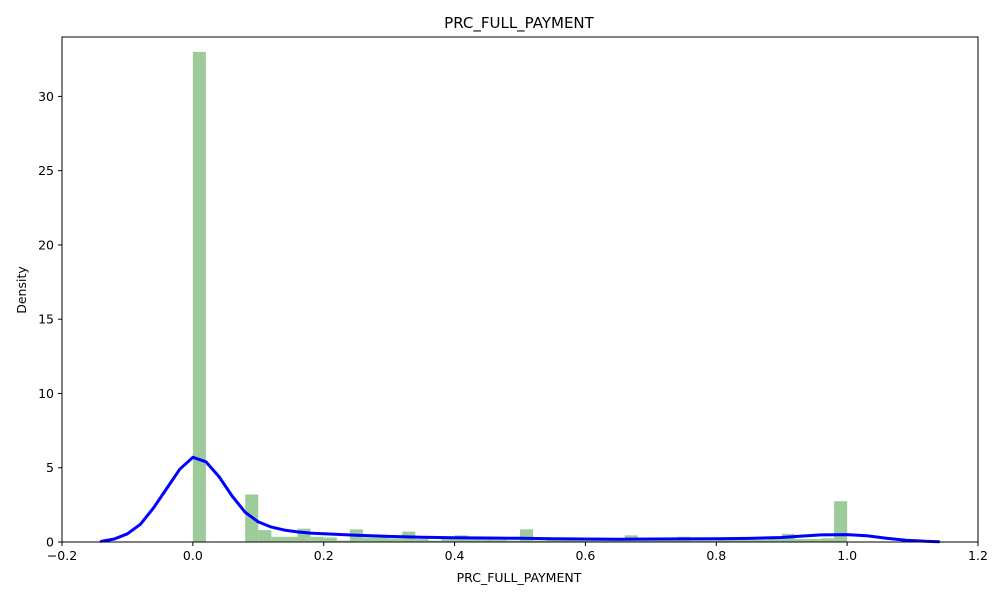 The height and width of the screenshot is (600, 1000). Describe the element at coordinates (847, 555) in the screenshot. I see `x-tick-label: 1.0` at that location.